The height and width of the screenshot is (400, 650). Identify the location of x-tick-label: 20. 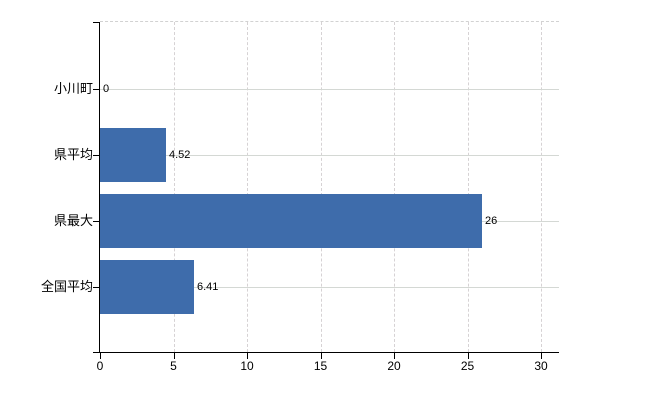
(394, 366).